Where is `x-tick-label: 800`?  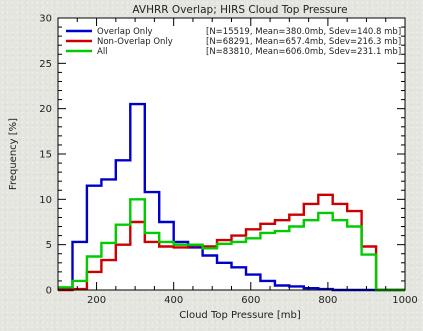 x-tick-label: 800 is located at coordinates (327, 300).